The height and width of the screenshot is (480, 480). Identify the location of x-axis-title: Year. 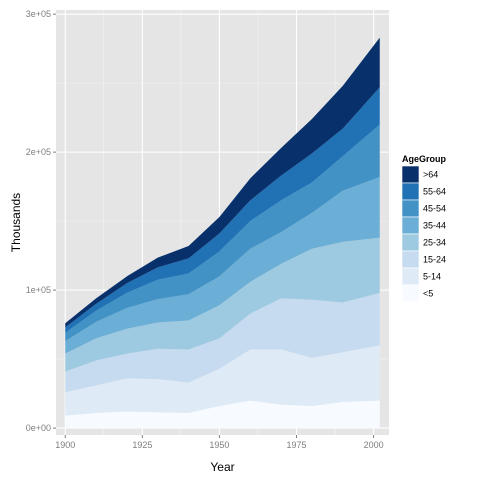
(222, 467).